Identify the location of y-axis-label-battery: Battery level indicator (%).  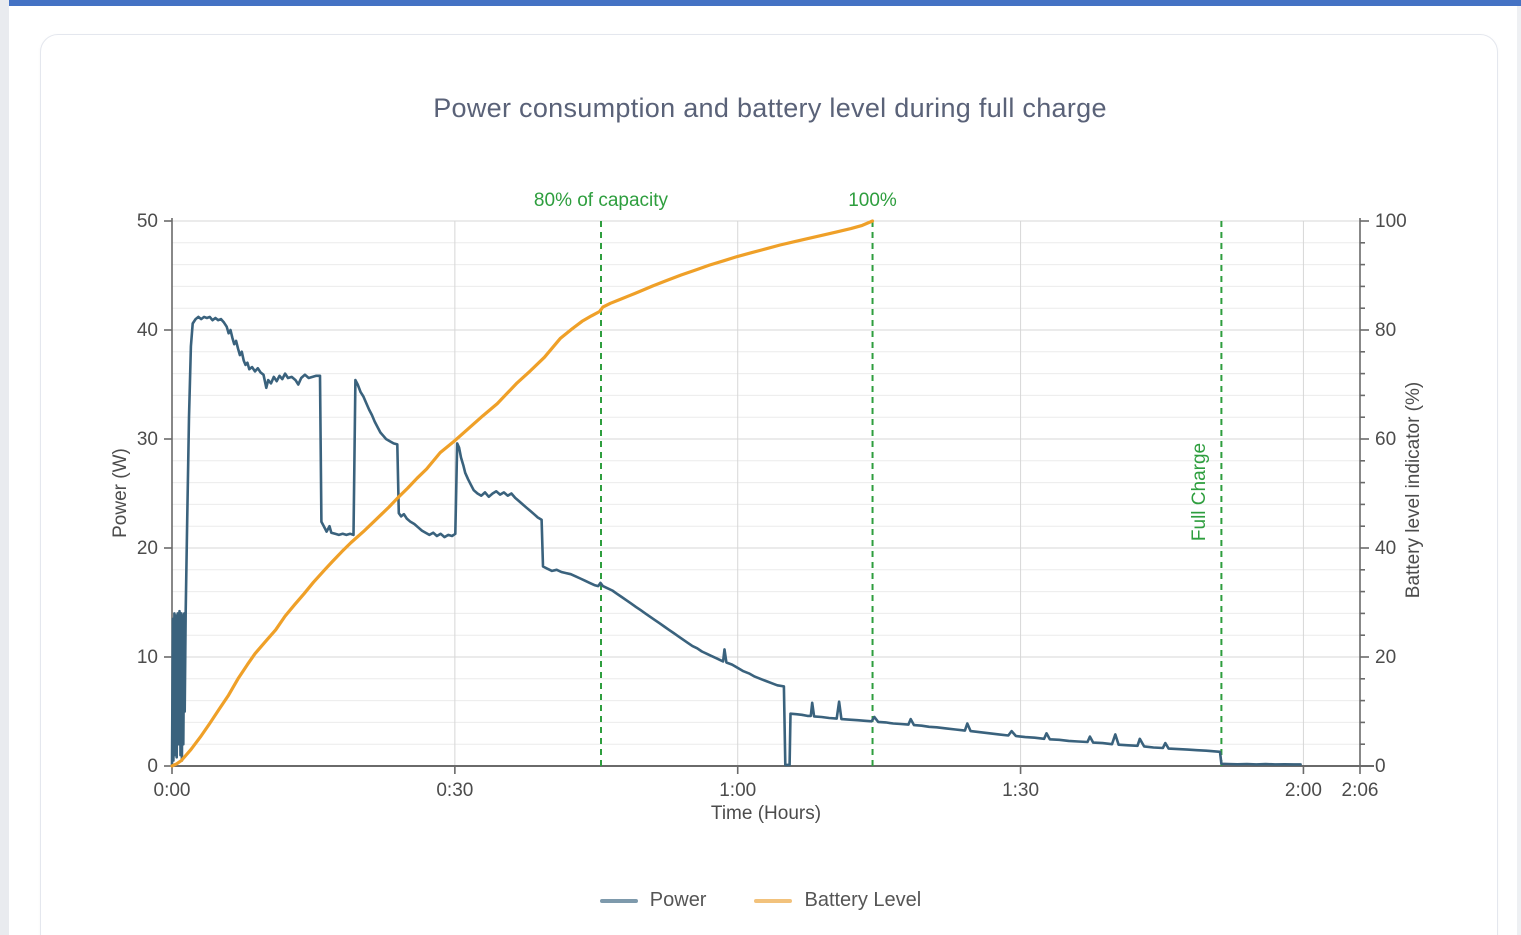
(1413, 490).